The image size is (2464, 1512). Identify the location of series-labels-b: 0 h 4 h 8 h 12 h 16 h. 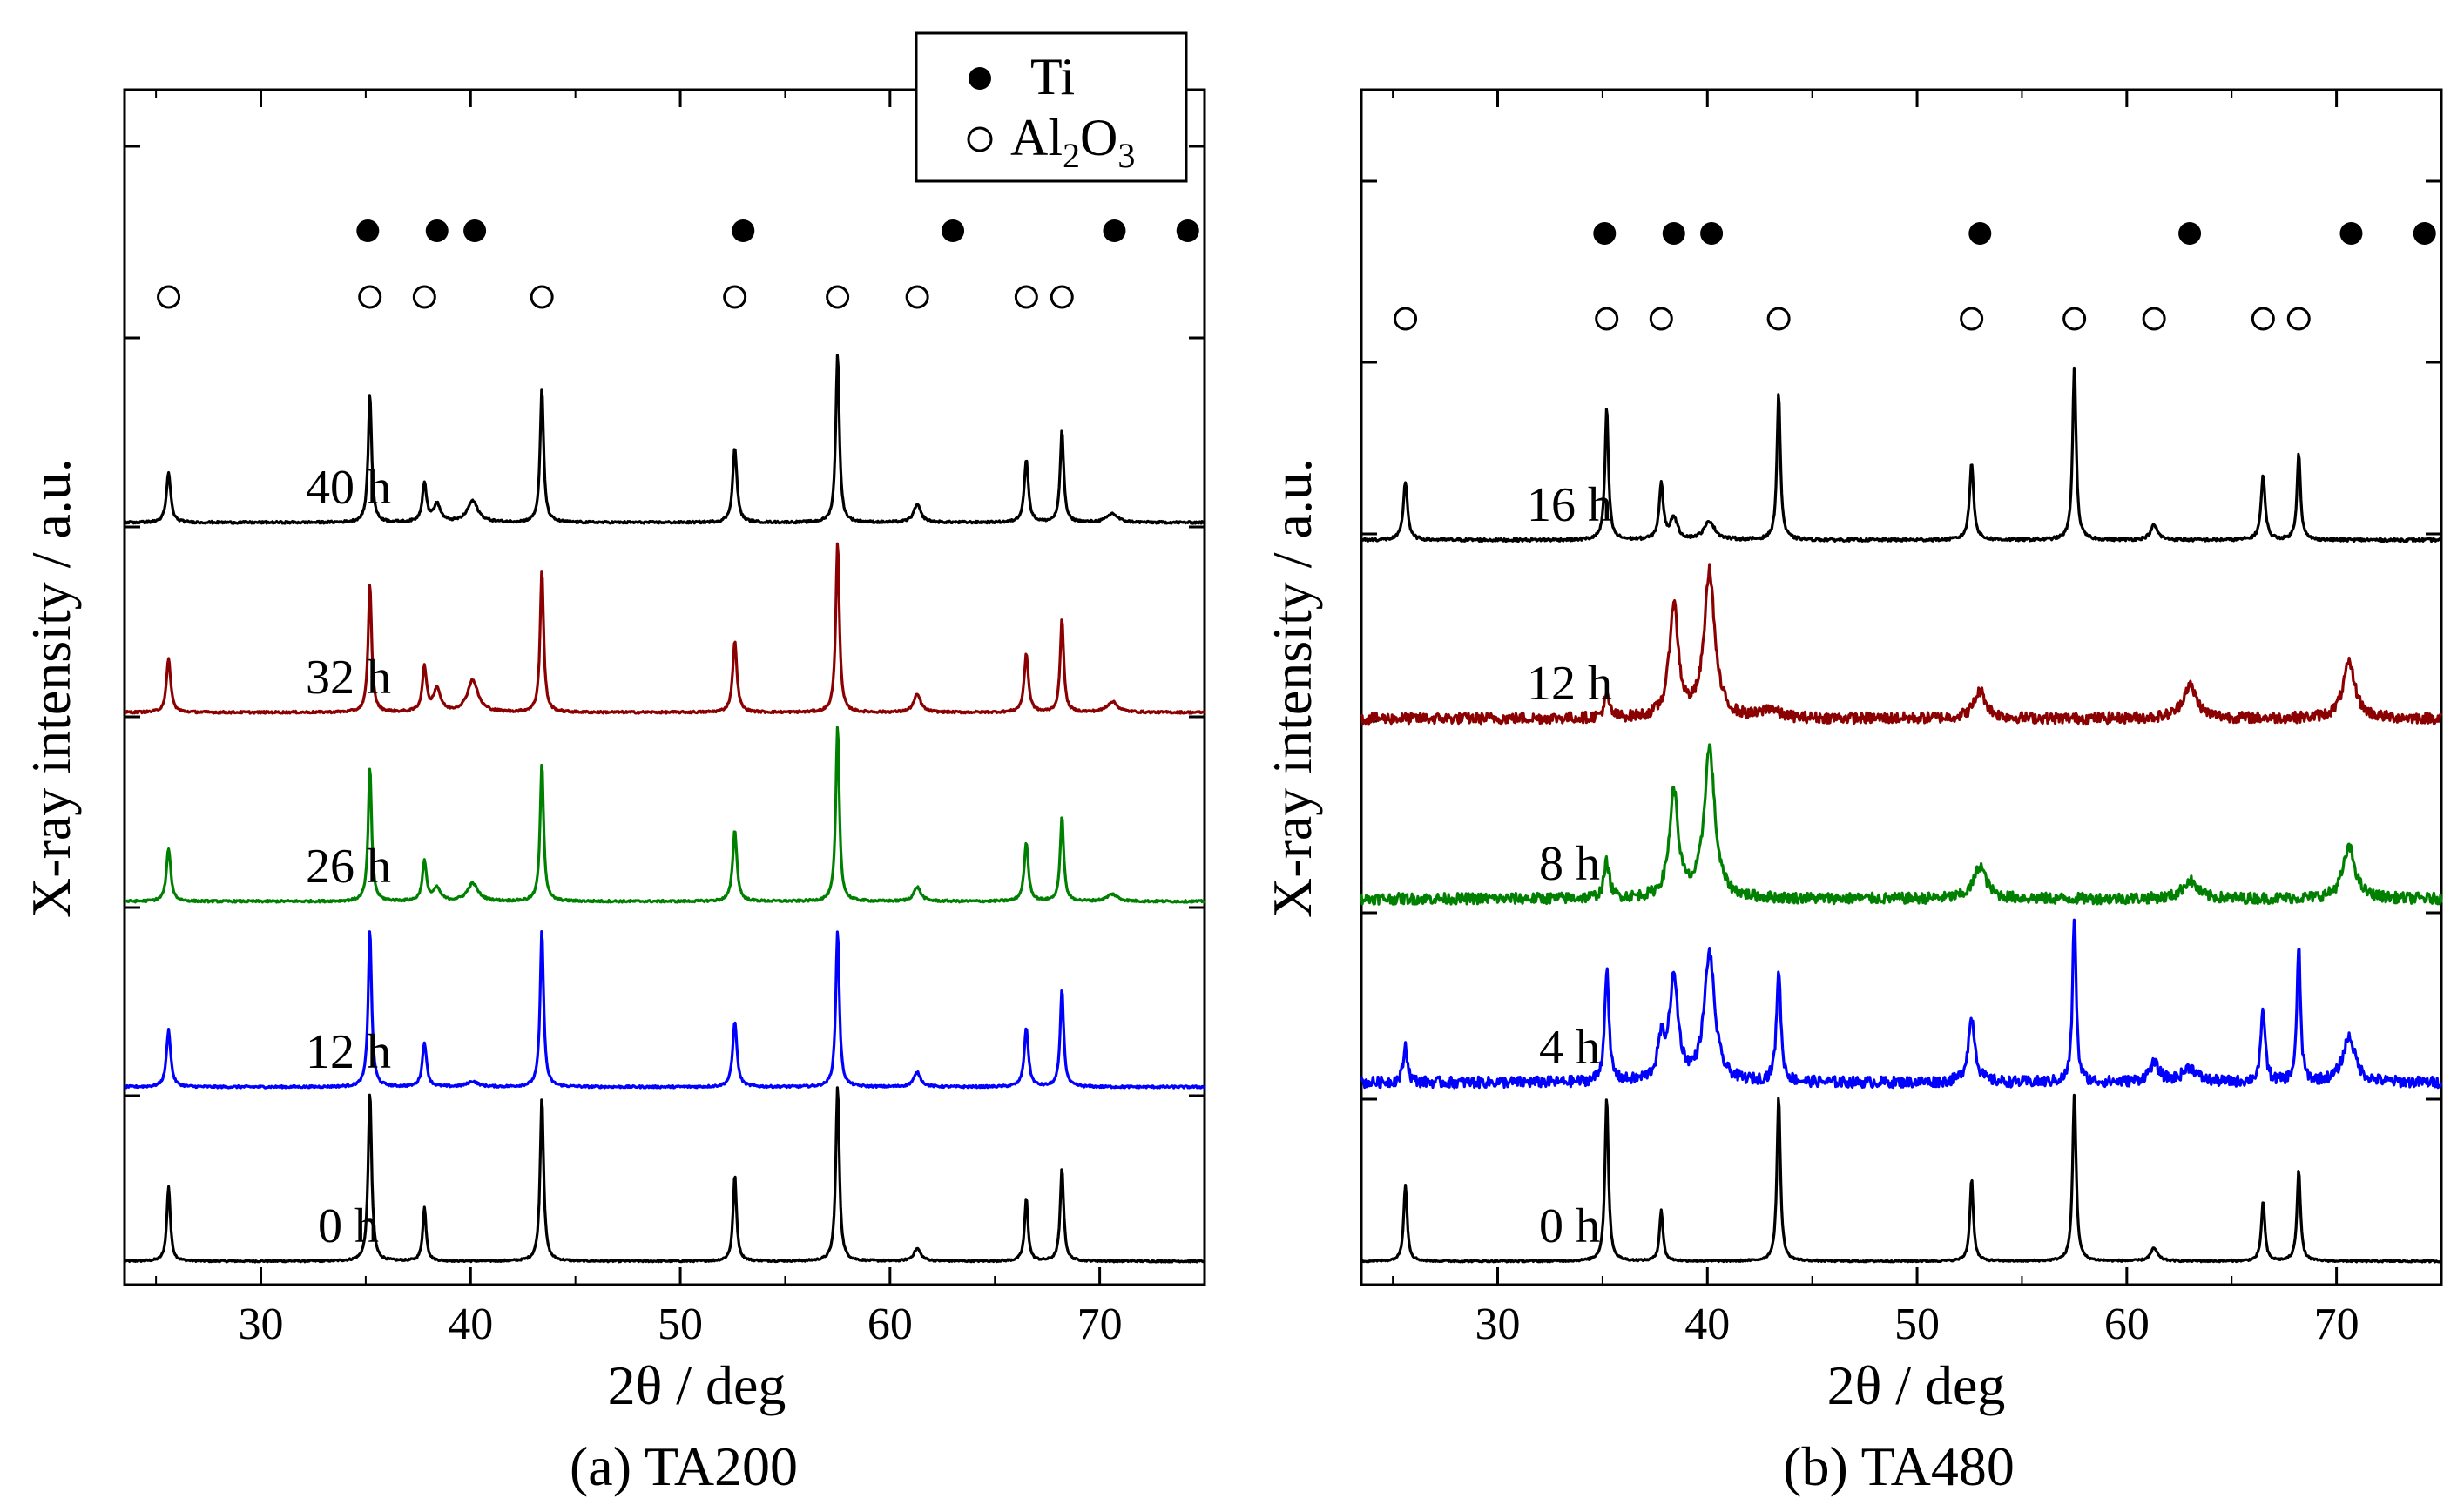
(1569, 865).